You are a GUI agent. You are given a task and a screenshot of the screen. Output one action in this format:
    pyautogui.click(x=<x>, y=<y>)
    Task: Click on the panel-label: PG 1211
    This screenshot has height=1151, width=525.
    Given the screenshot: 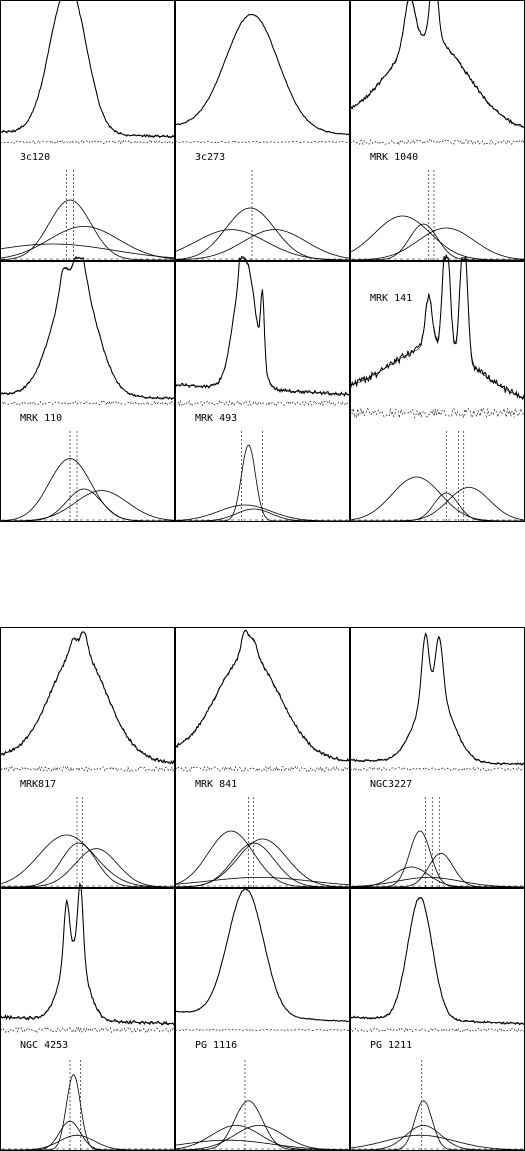 What is the action you would take?
    pyautogui.click(x=391, y=1045)
    